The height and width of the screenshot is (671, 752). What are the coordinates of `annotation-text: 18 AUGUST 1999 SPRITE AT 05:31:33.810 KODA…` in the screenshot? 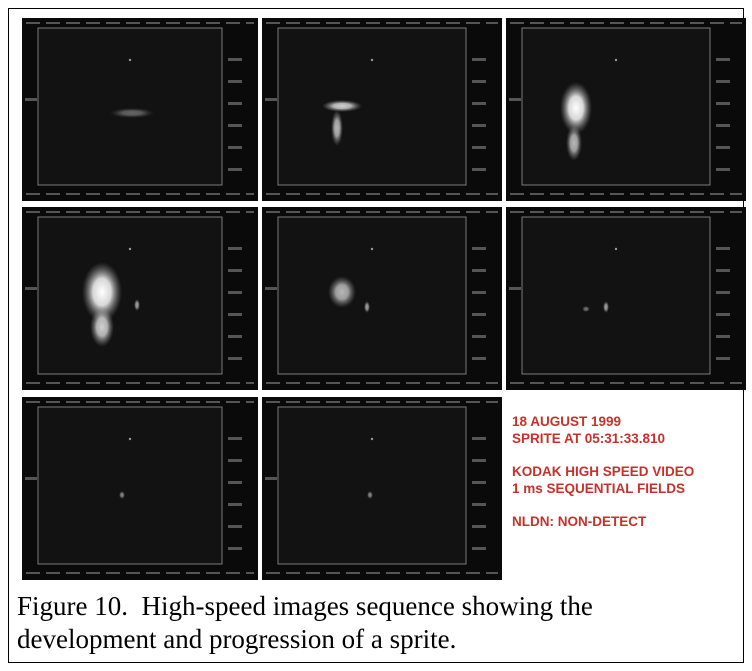 It's located at (627, 479).